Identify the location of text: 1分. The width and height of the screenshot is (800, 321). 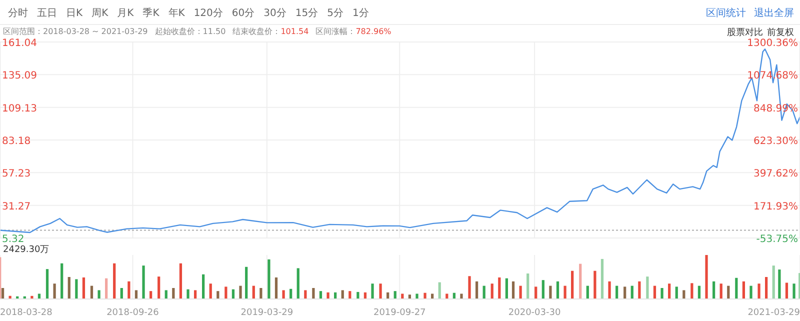
(360, 13).